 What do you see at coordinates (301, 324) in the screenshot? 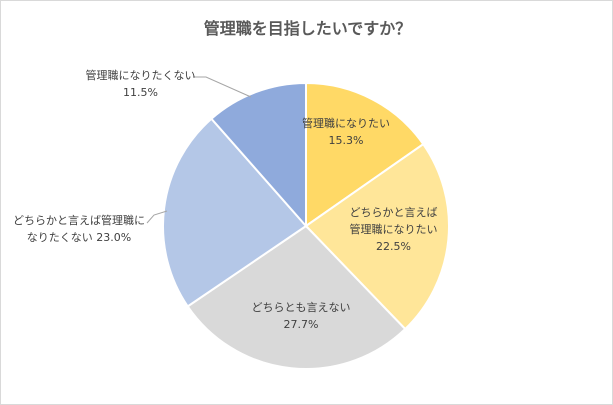
I see `value-label: 27.7%` at bounding box center [301, 324].